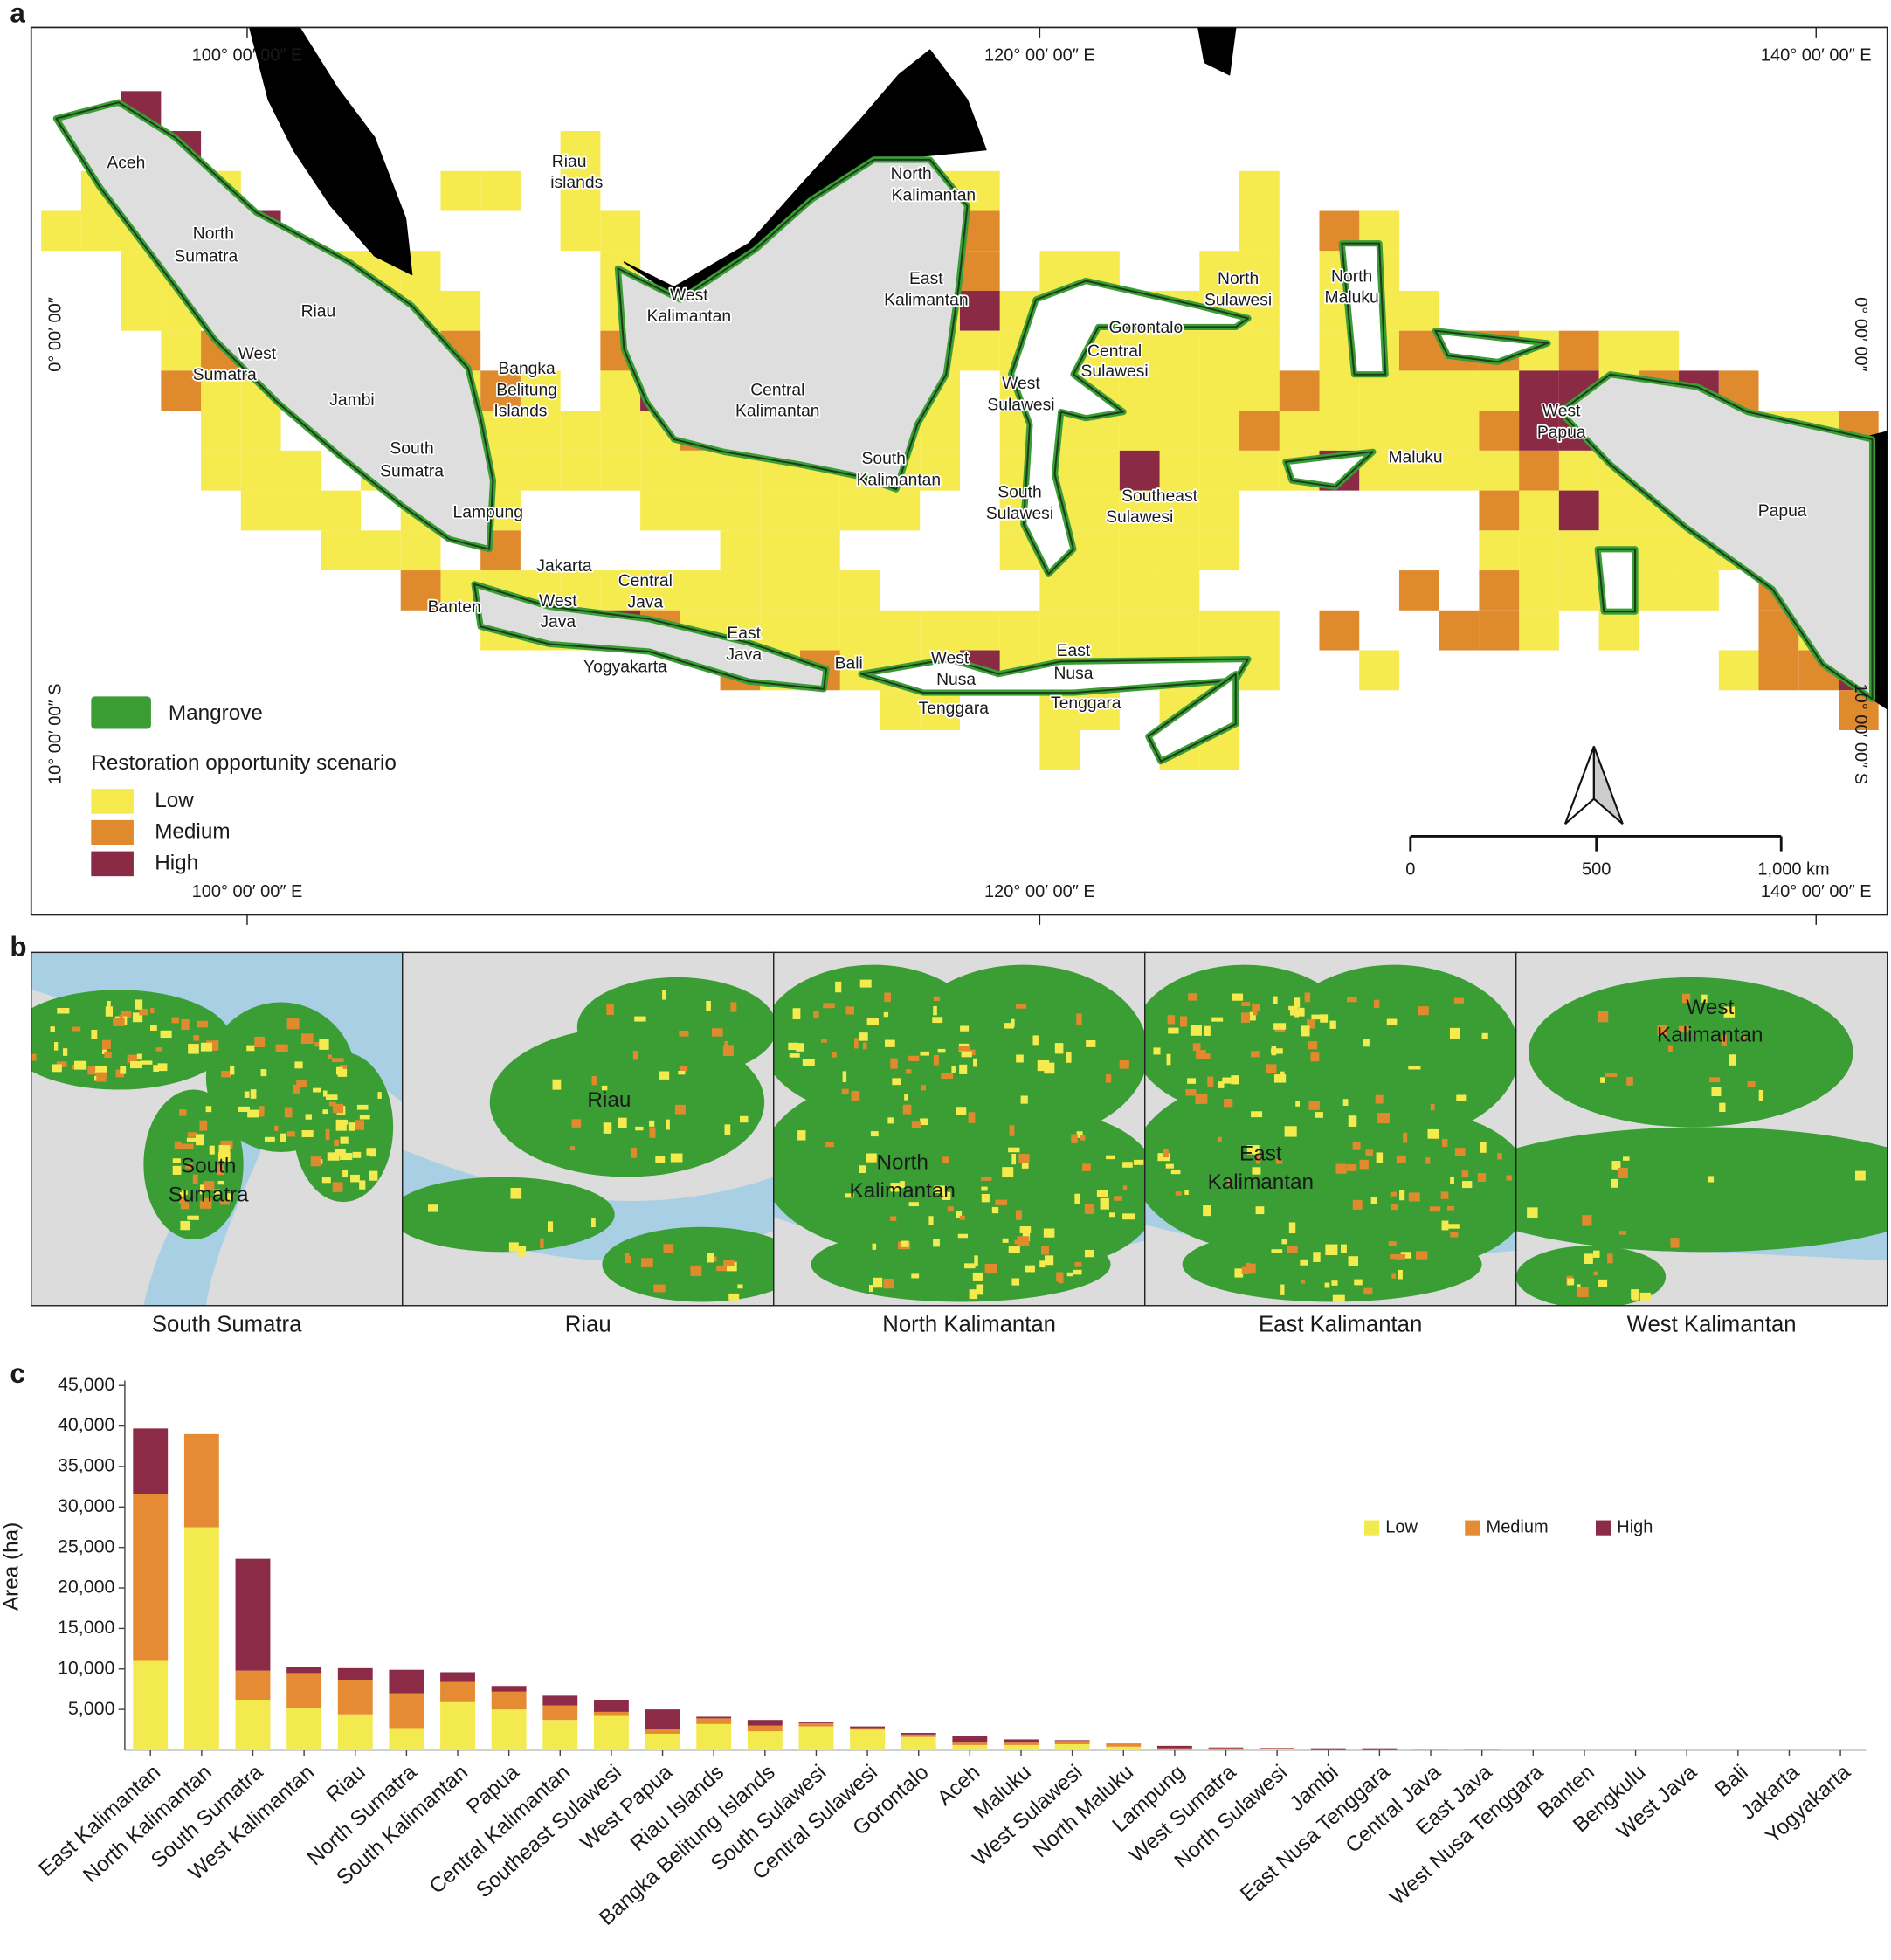  Describe the element at coordinates (1690, 1052) in the screenshot. I see `mangrove-patch` at that location.